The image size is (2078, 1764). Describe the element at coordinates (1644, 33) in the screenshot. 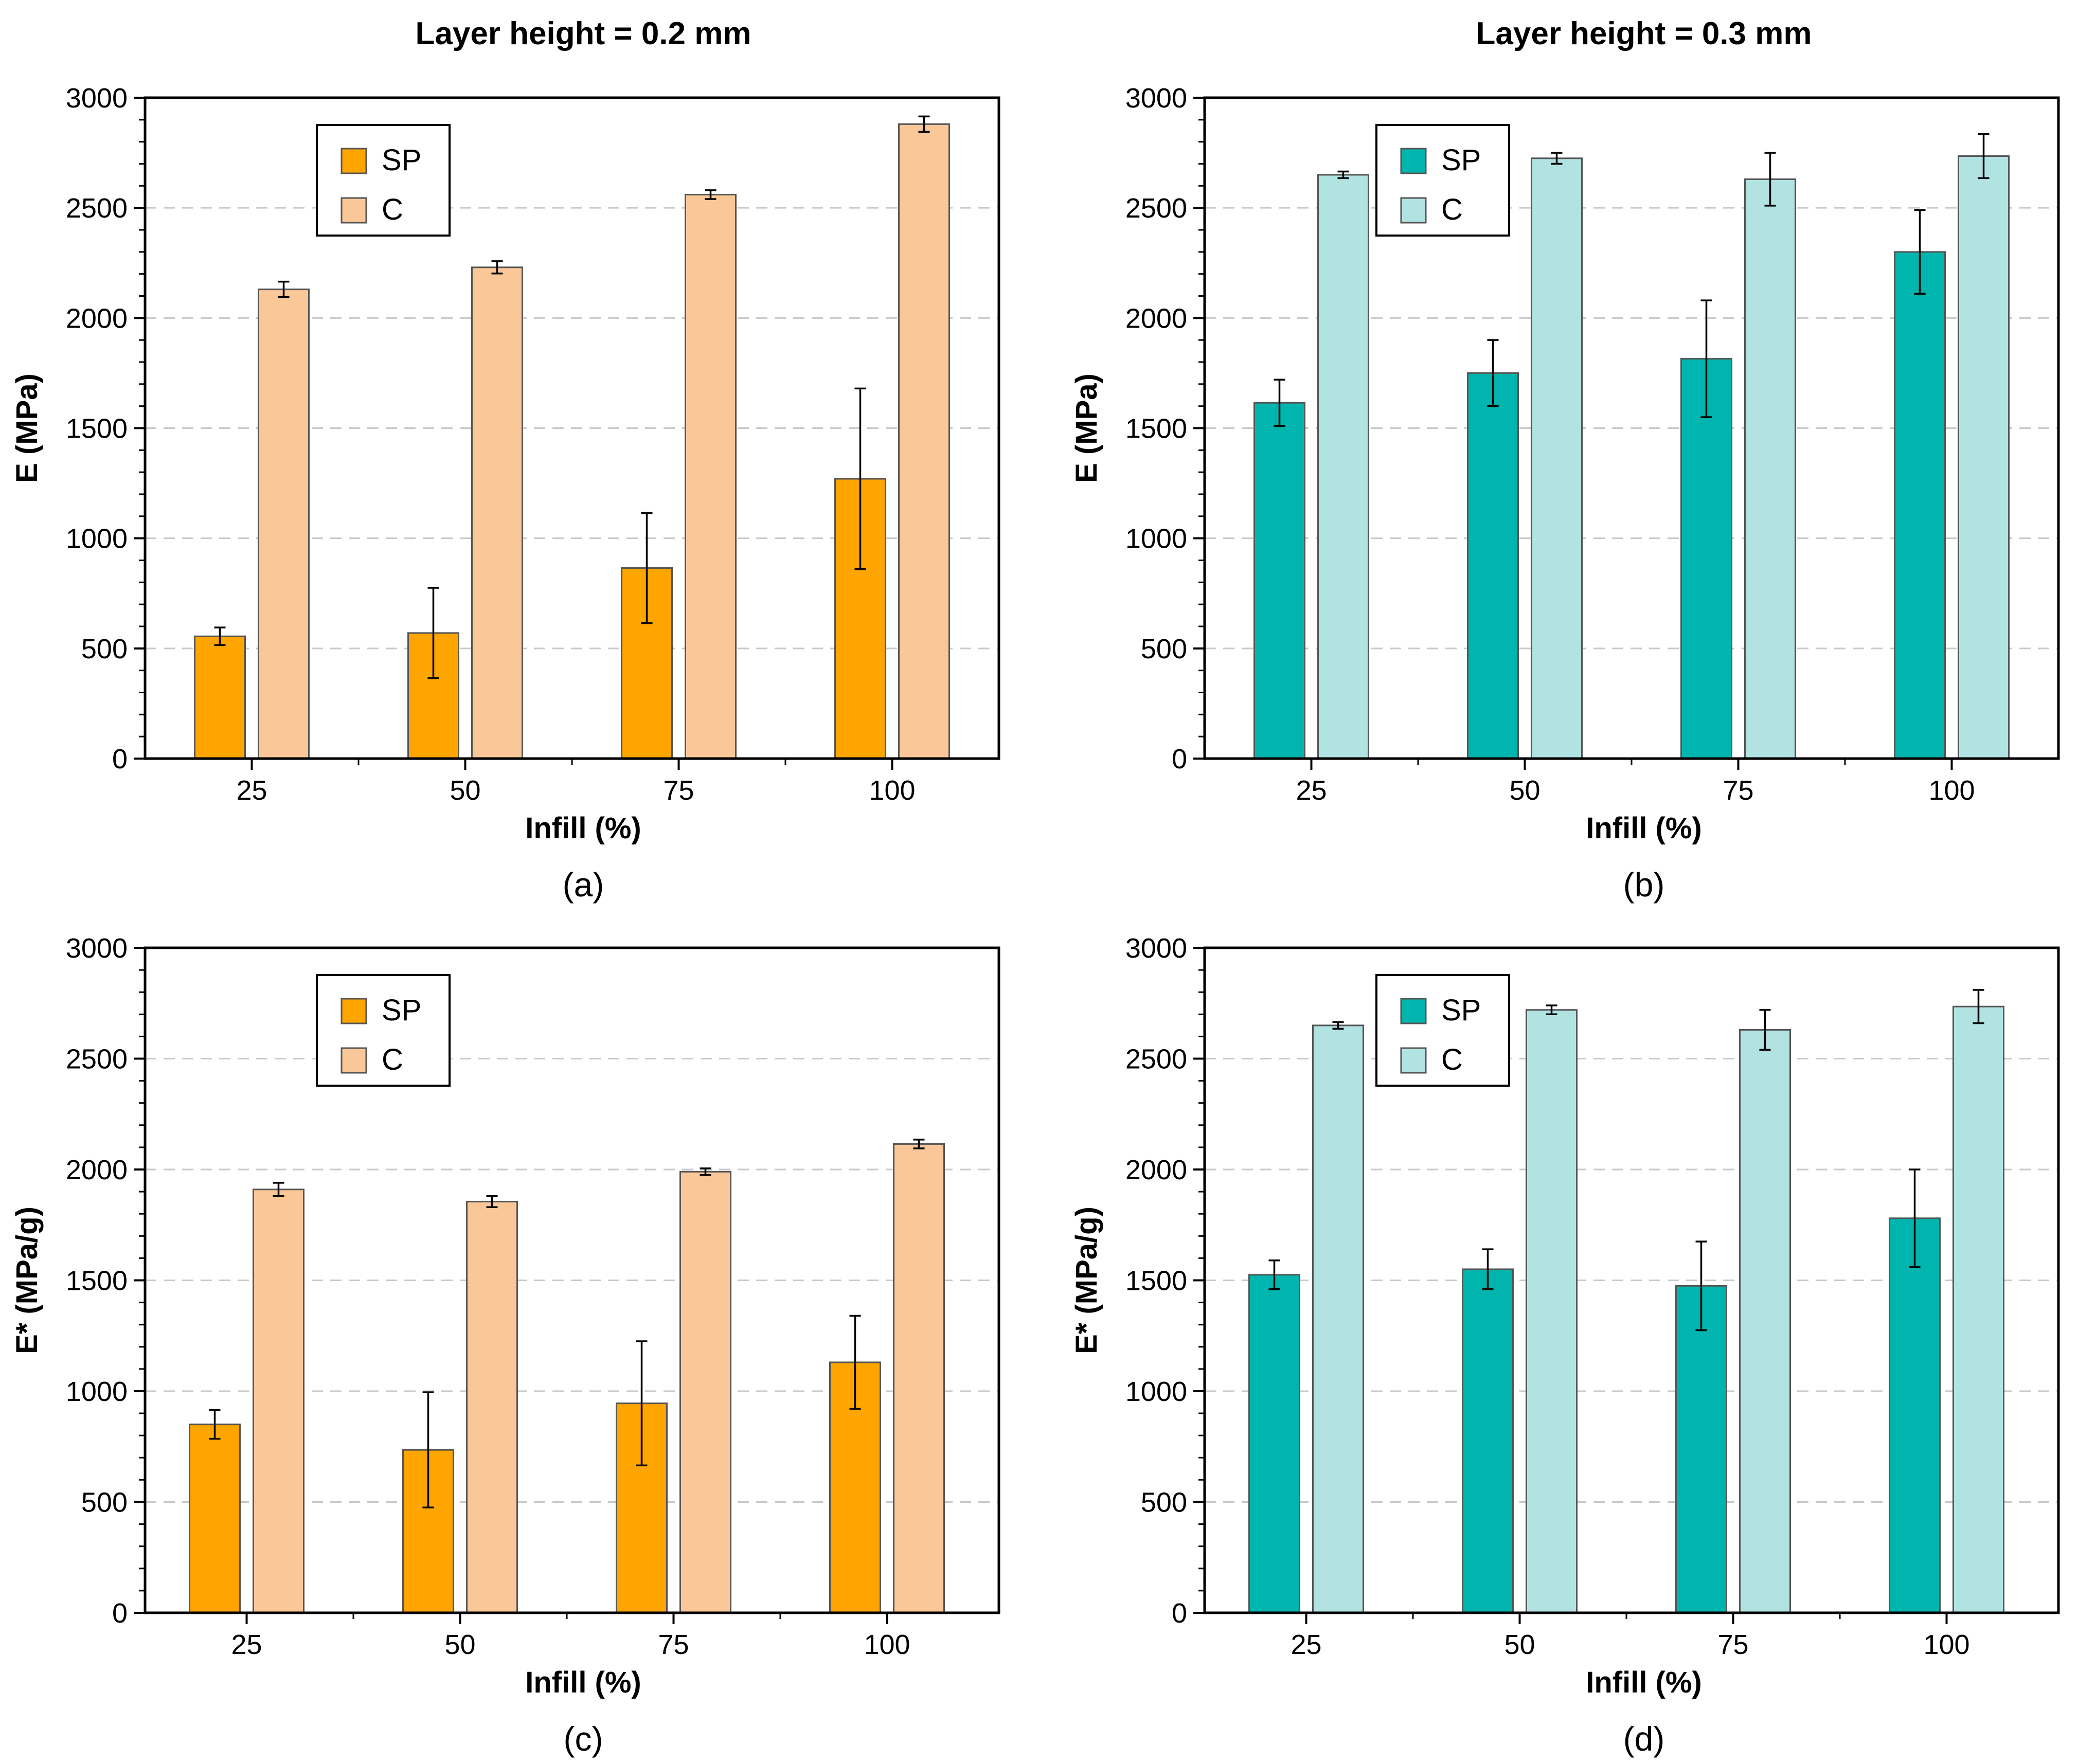

I see `column-title-right: Layer height = 0.3 mm` at that location.